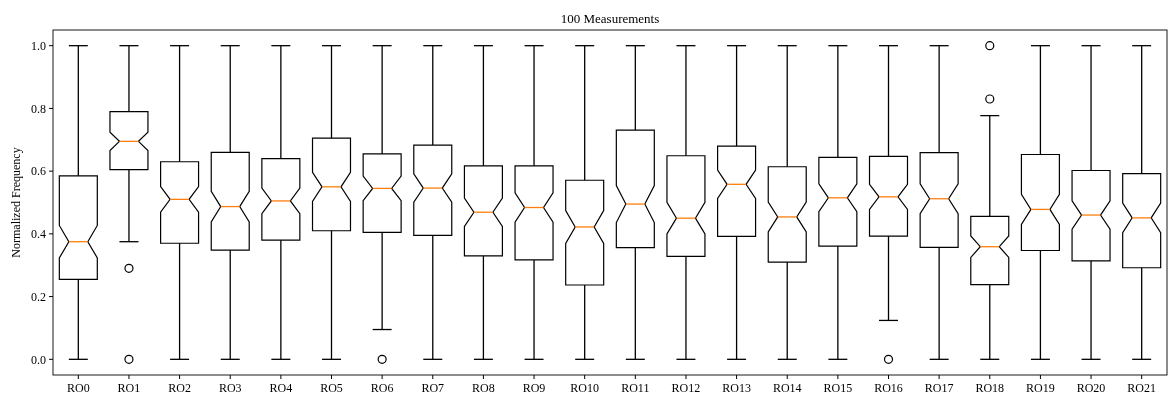 Image resolution: width=1175 pixels, height=417 pixels. I want to click on x-tick-label: RO14, so click(787, 388).